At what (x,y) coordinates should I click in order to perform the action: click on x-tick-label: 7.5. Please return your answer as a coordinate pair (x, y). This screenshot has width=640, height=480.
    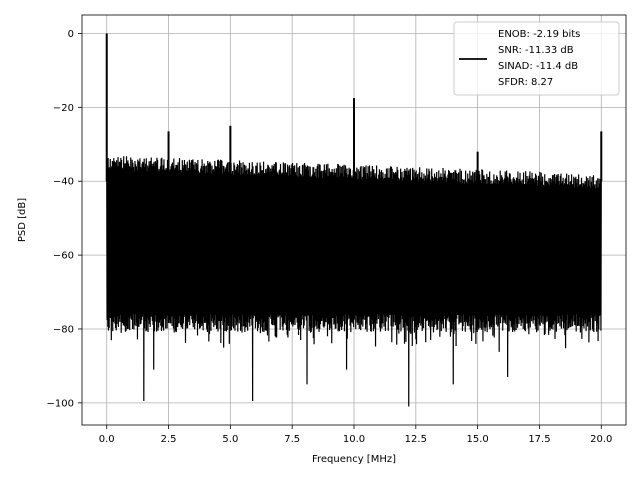
    Looking at the image, I should click on (292, 439).